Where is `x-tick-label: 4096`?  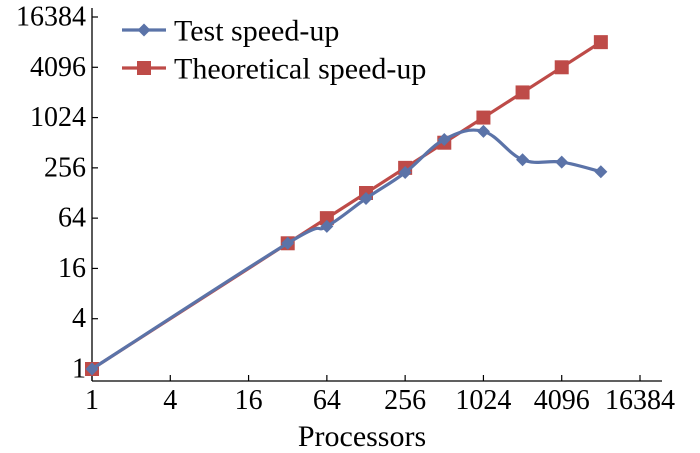
x-tick-label: 4096 is located at coordinates (562, 400).